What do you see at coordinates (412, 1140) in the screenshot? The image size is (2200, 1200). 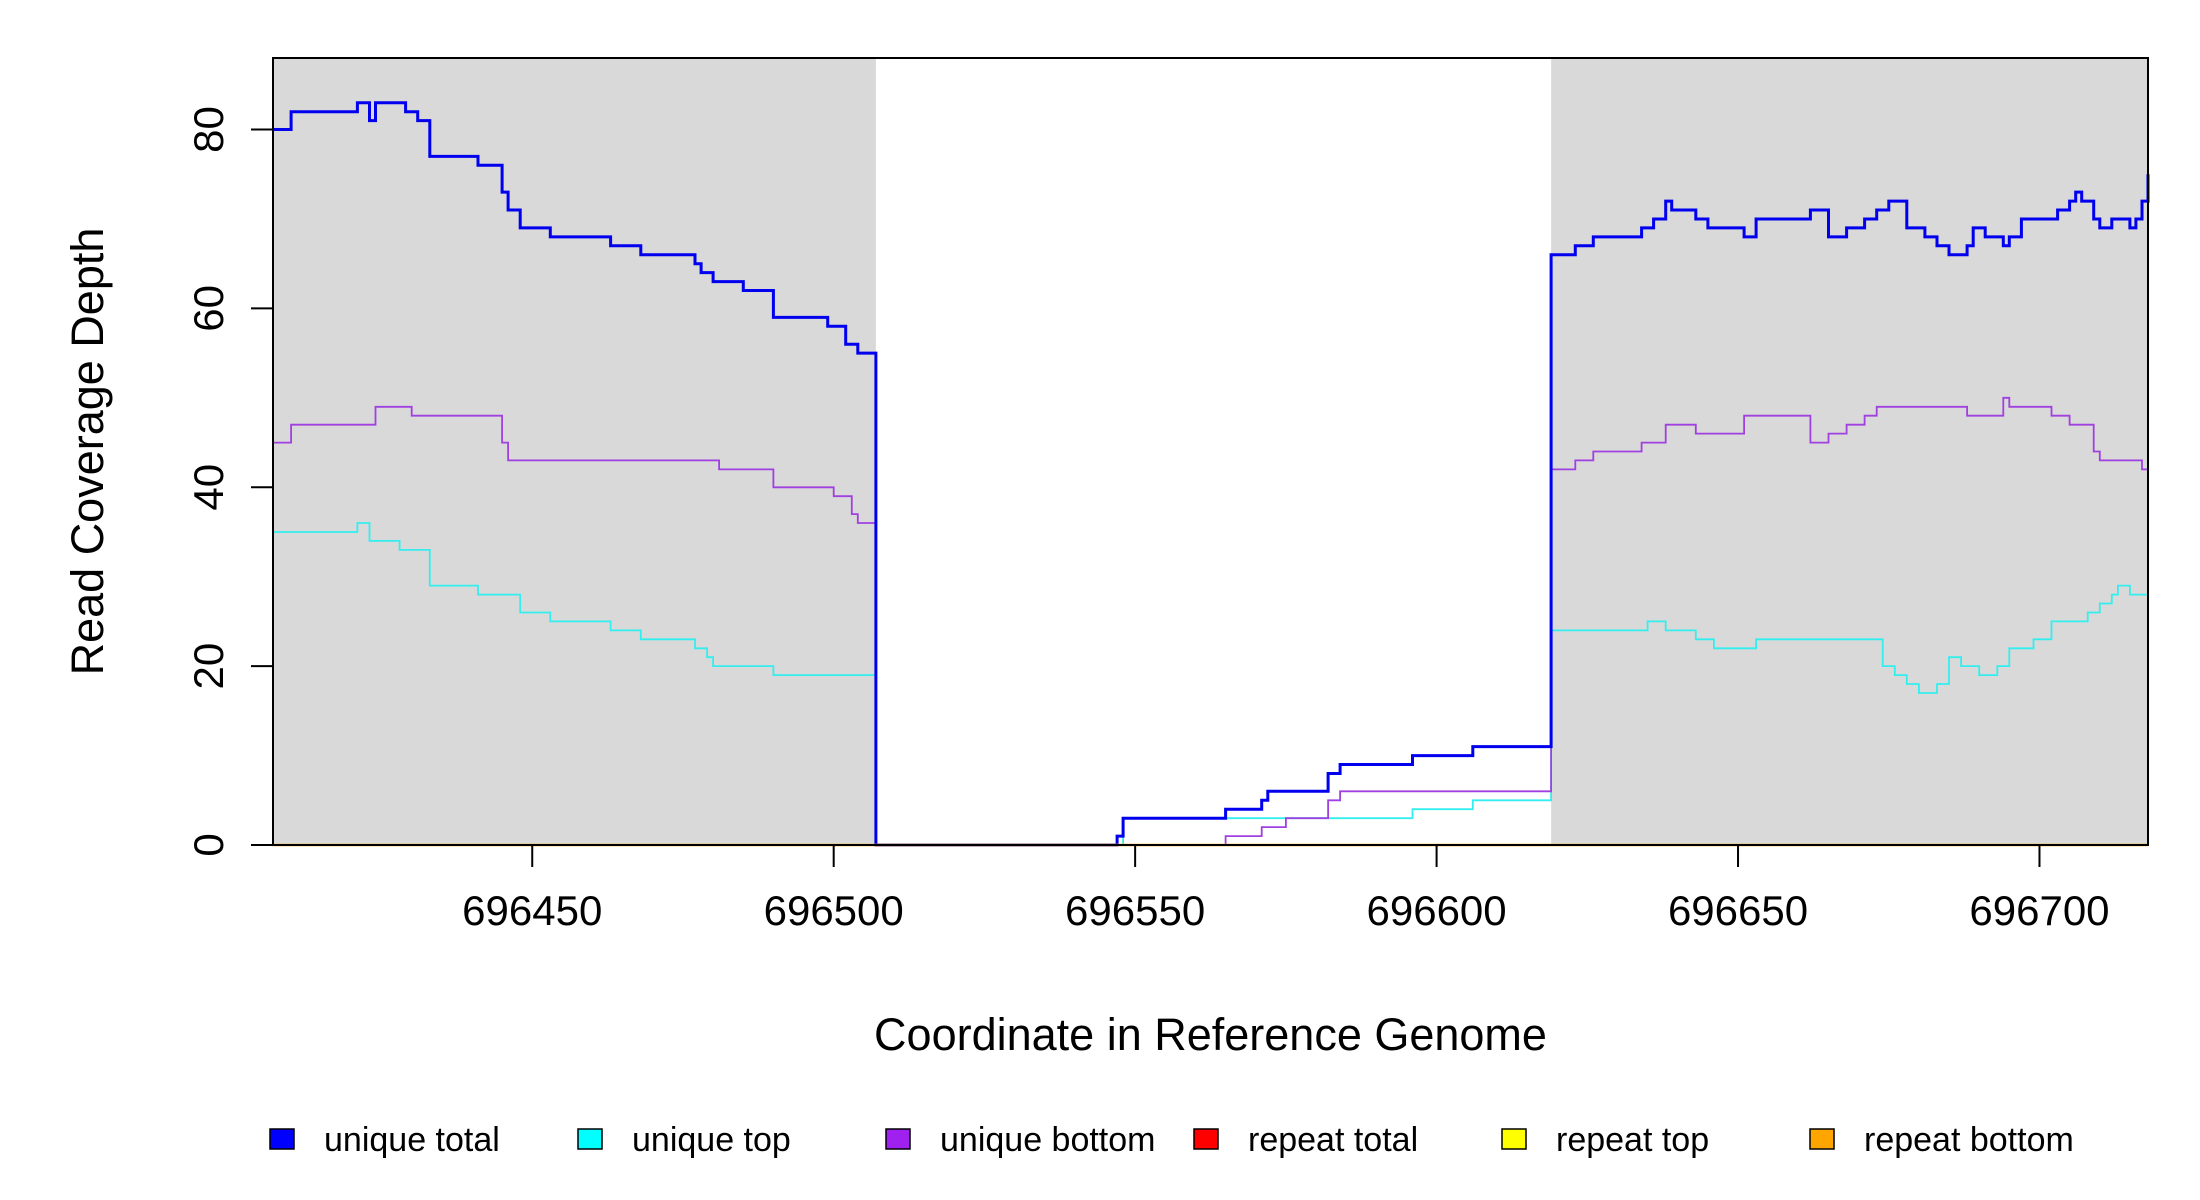 I see `legend-label-unique-total: unique total` at bounding box center [412, 1140].